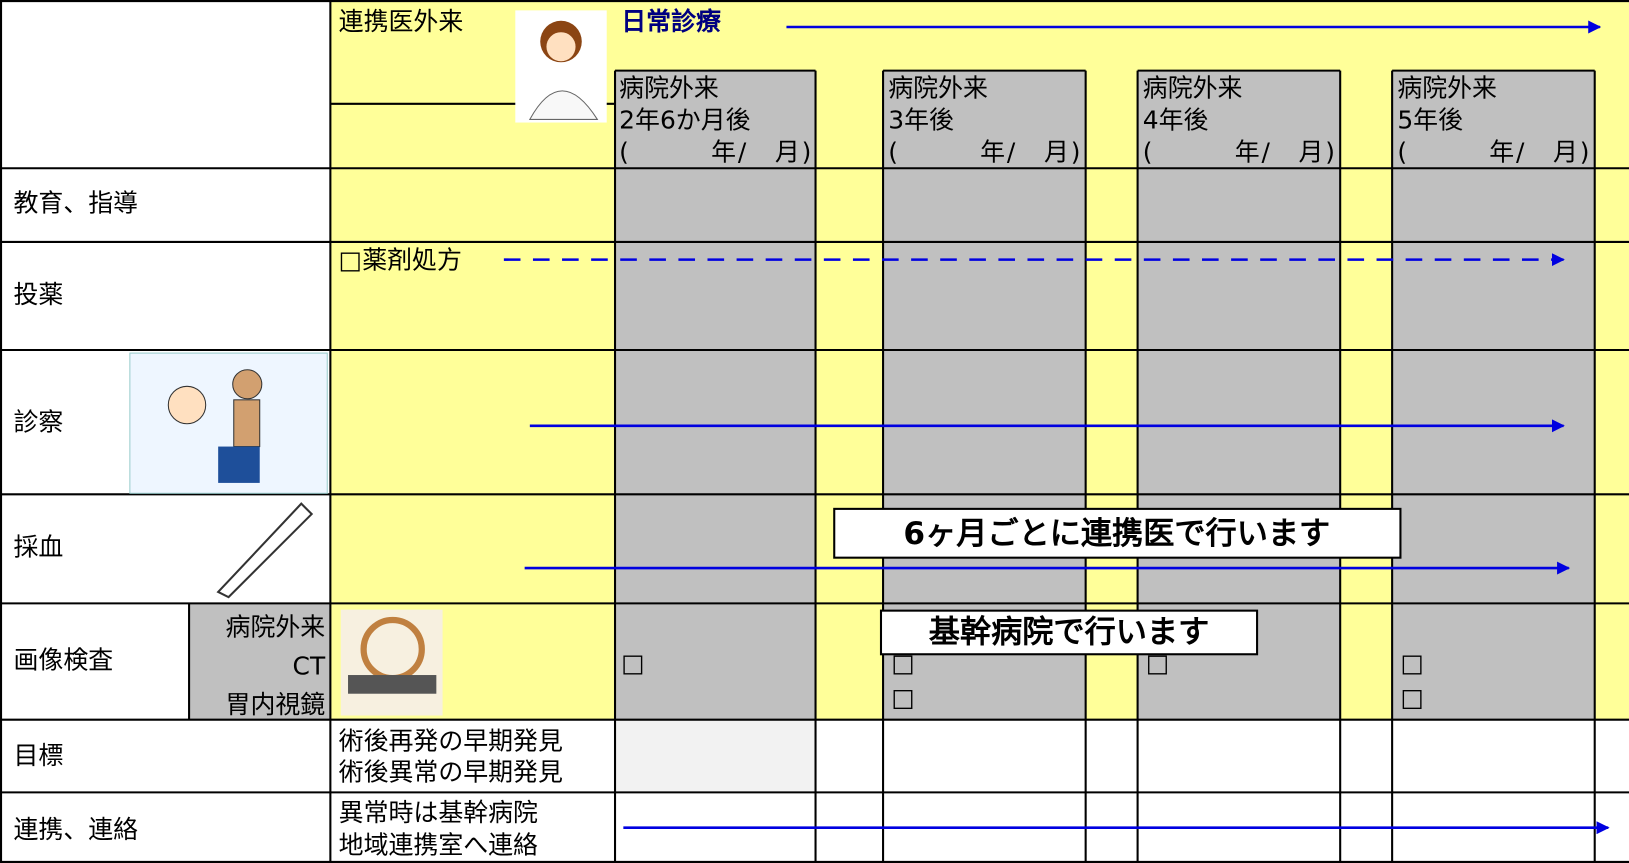 The width and height of the screenshot is (1629, 863). I want to click on imaging-type: 病院外来, so click(276, 626).